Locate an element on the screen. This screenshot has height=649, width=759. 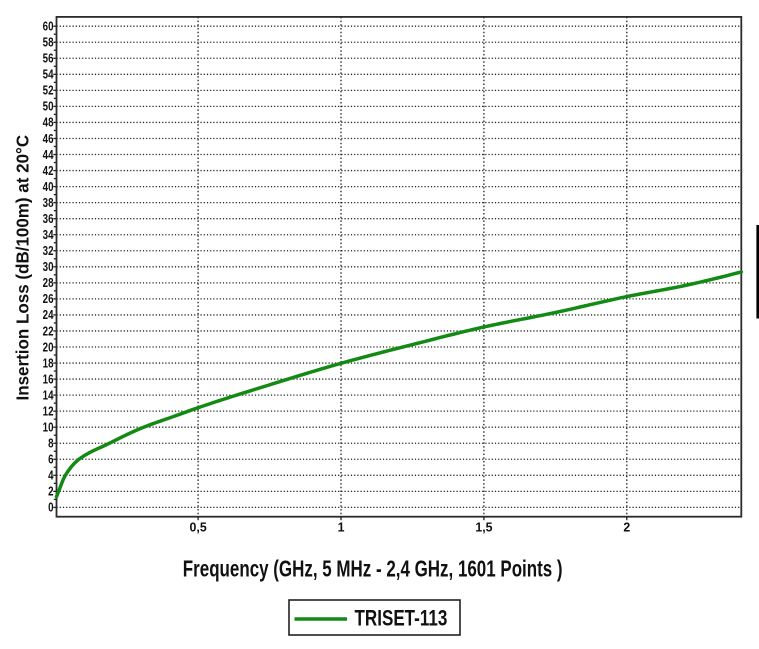
svg-text: 38 is located at coordinates (48, 203).